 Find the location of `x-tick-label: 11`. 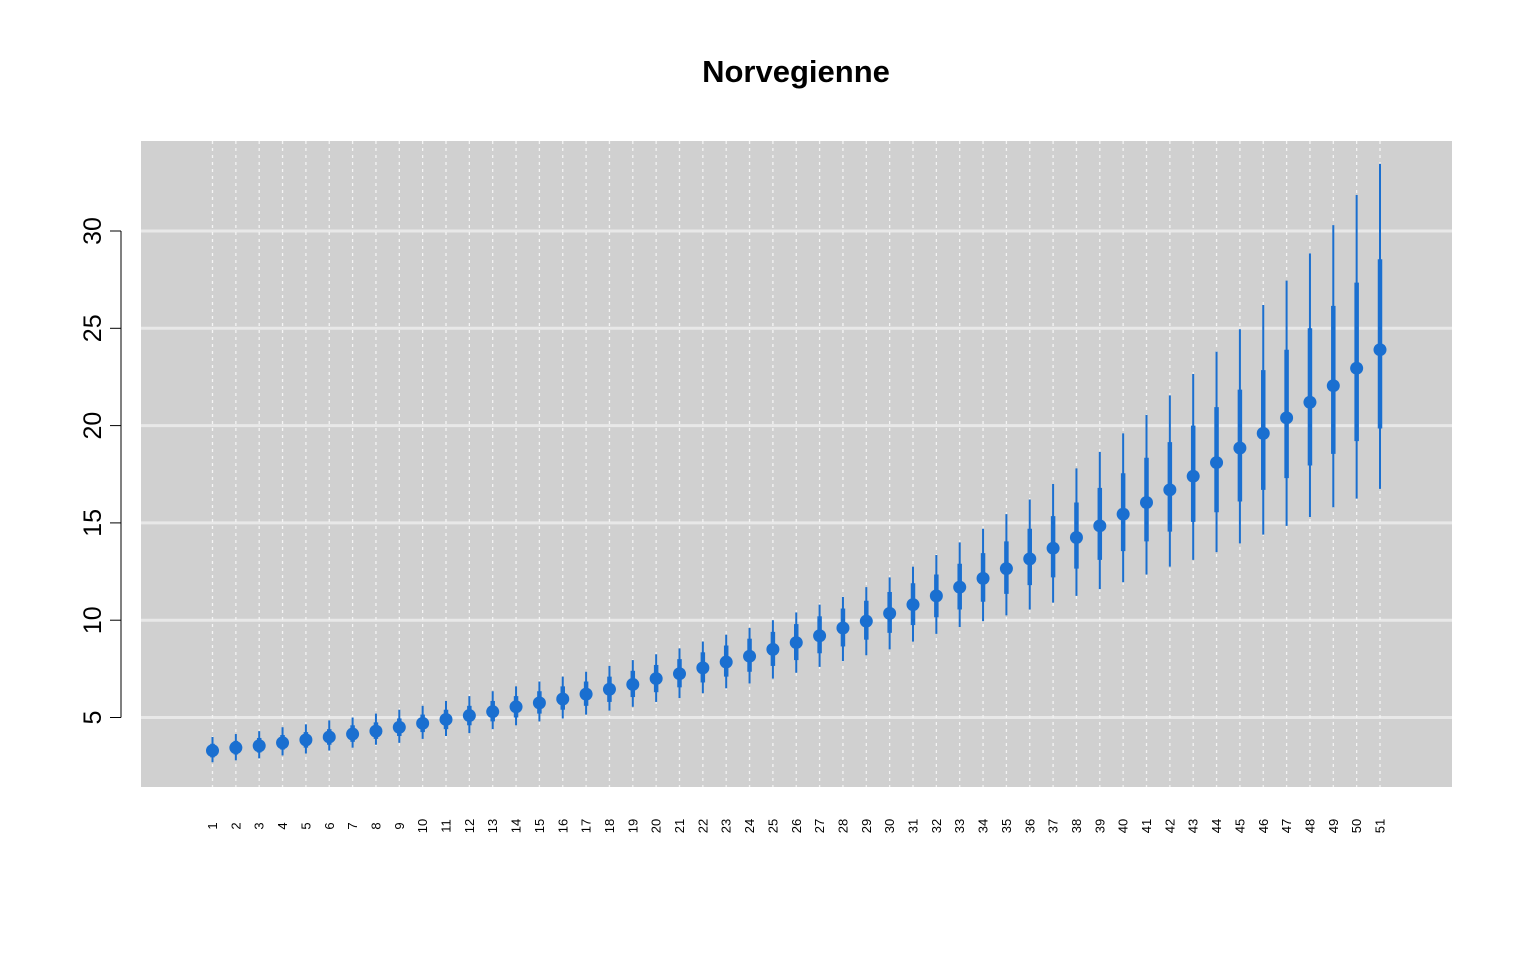

x-tick-label: 11 is located at coordinates (446, 826).